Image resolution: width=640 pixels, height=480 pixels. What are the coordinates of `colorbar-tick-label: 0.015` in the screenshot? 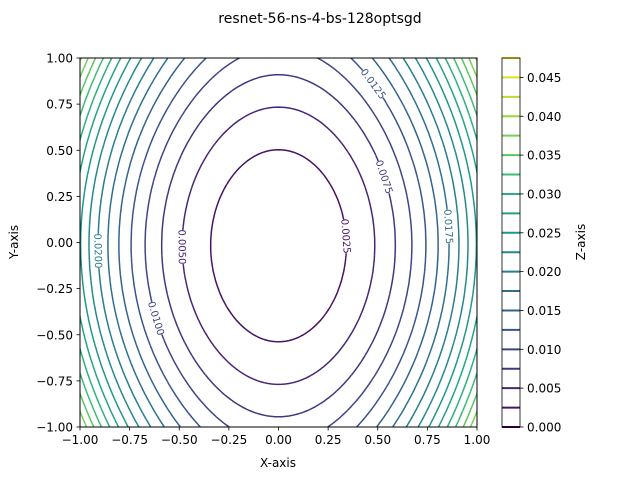 It's located at (544, 311).